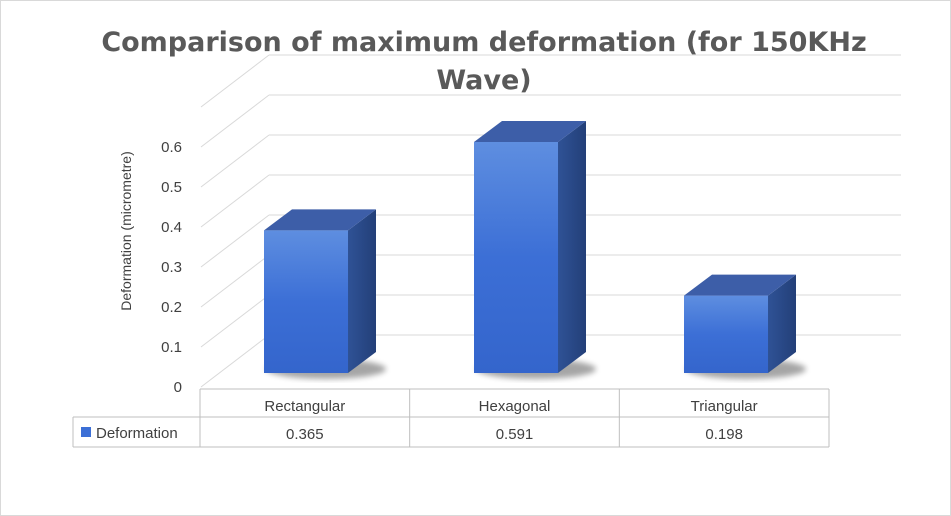 The height and width of the screenshot is (516, 951). What do you see at coordinates (86, 432) in the screenshot?
I see `legend-swatch` at bounding box center [86, 432].